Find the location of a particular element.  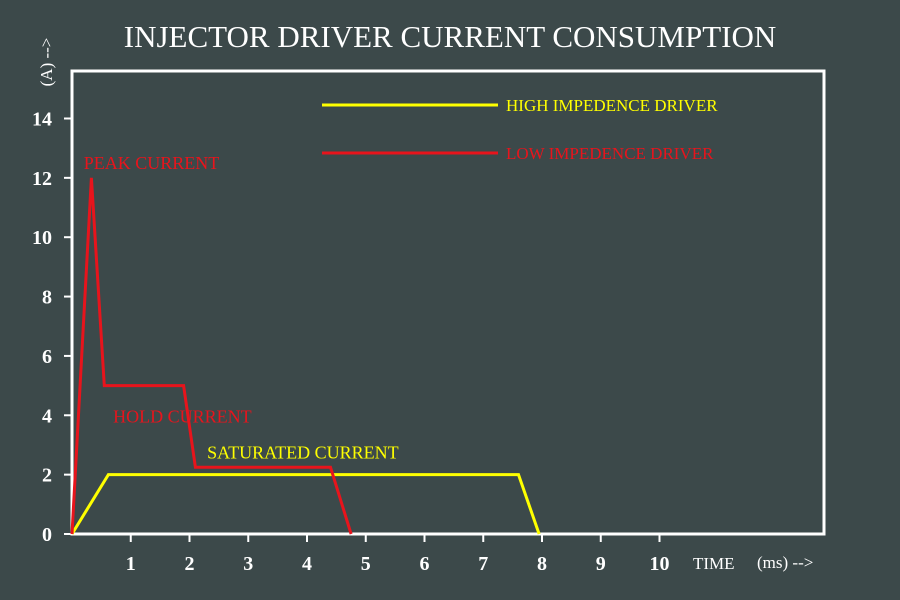

y-tick-label: 2 is located at coordinates (47, 476).